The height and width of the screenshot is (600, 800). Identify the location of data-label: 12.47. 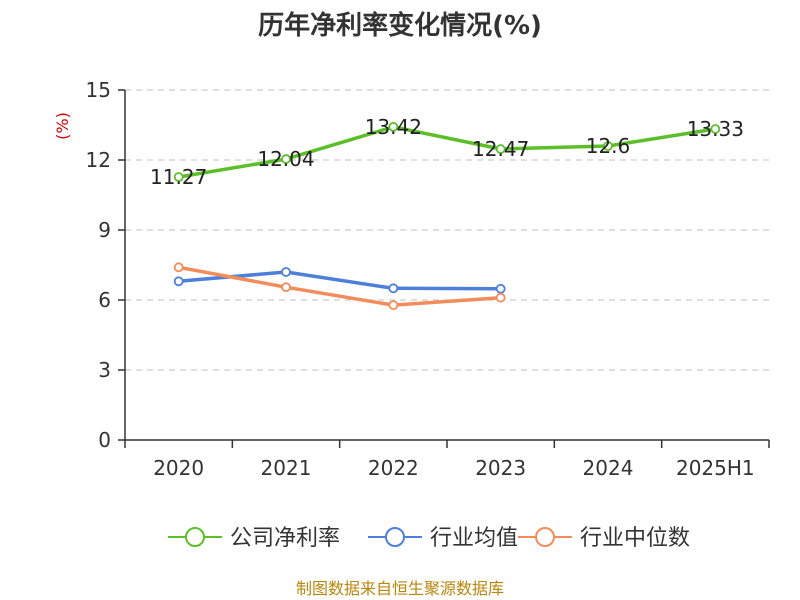
(500, 149).